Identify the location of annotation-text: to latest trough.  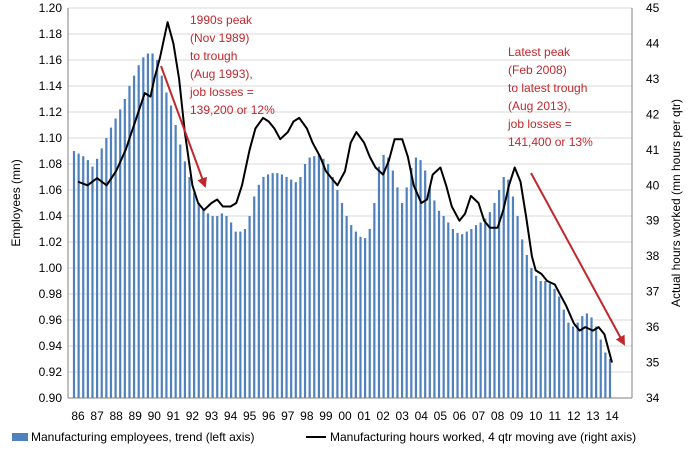
(547, 88).